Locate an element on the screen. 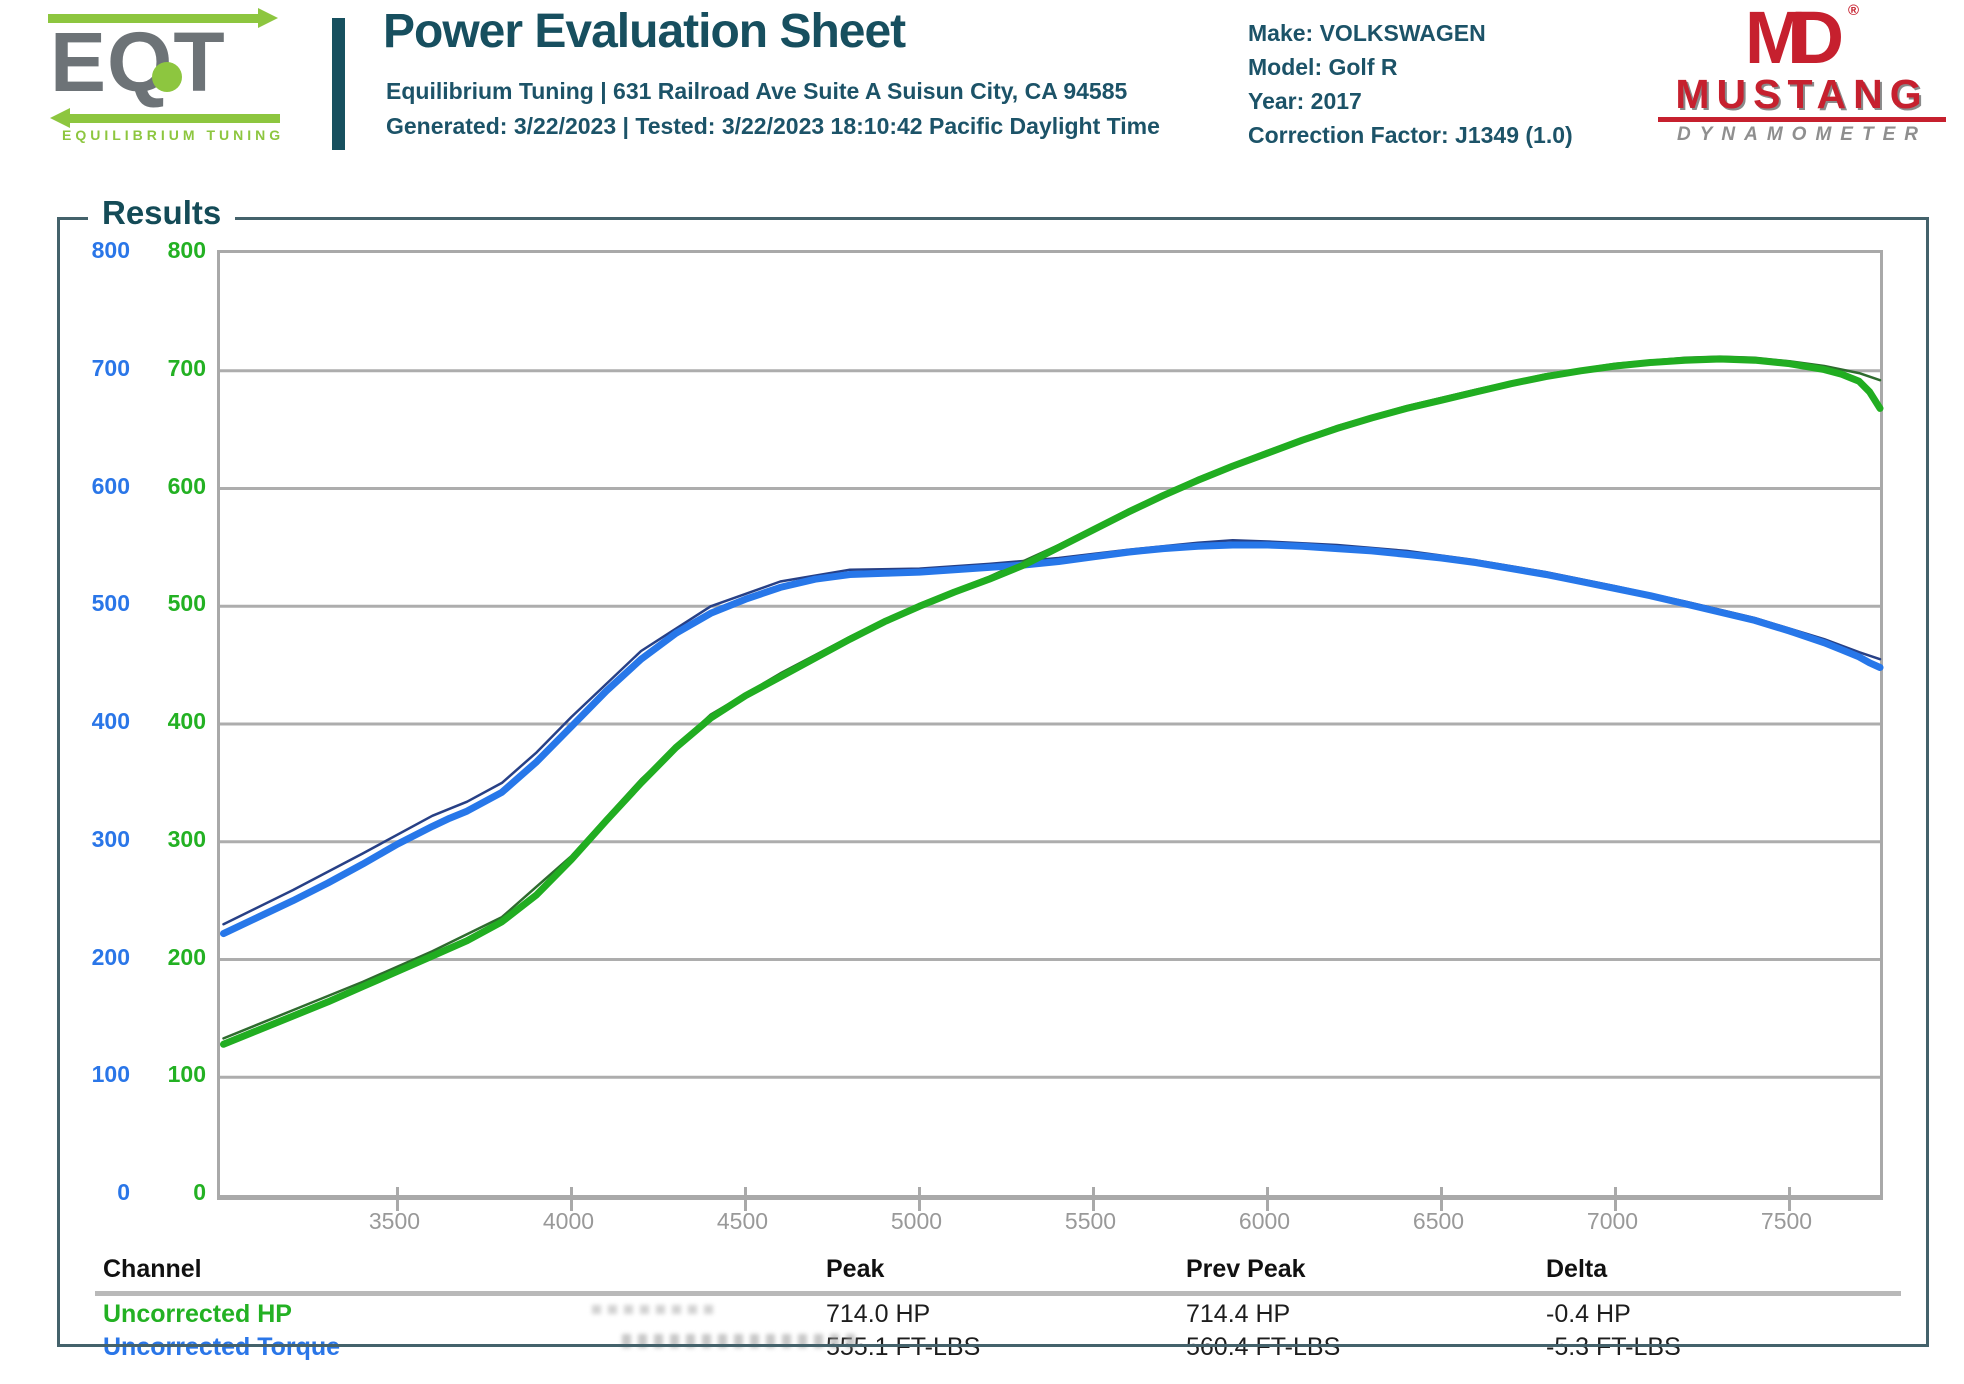  eqt-logo-tagline: EQUILIBRIUM TUNING is located at coordinates (173, 135).